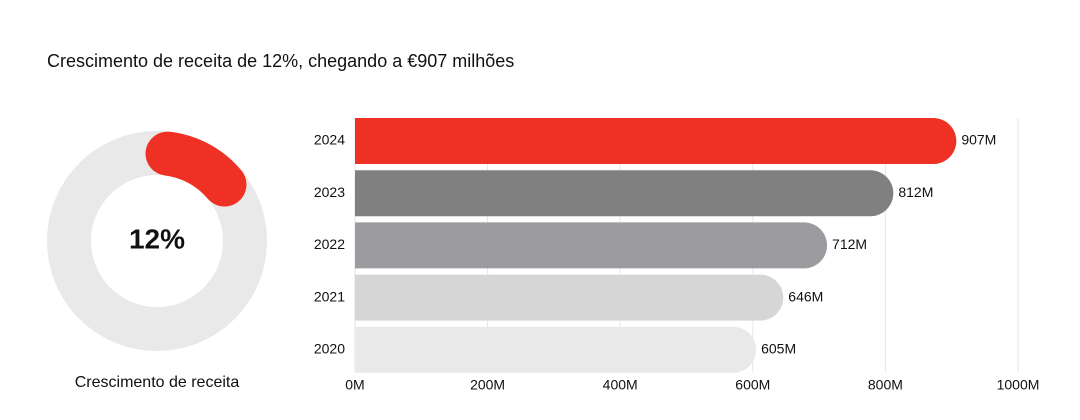 The image size is (1080, 420). I want to click on y-tick-label: 2020, so click(329, 349).